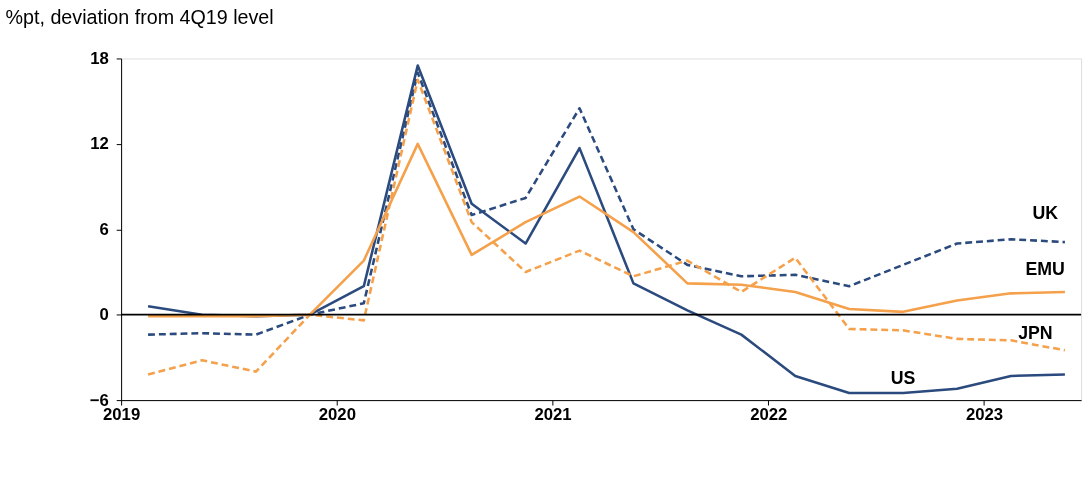  What do you see at coordinates (1035, 333) in the screenshot?
I see `series-label: JPN` at bounding box center [1035, 333].